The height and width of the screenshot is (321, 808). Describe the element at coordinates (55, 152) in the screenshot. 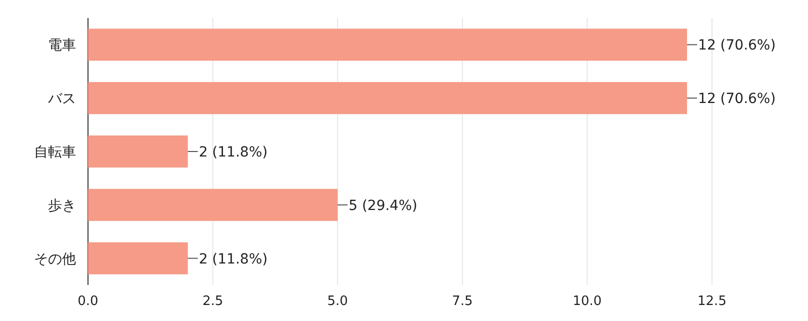

I see `y-tick-label: 自転車` at that location.